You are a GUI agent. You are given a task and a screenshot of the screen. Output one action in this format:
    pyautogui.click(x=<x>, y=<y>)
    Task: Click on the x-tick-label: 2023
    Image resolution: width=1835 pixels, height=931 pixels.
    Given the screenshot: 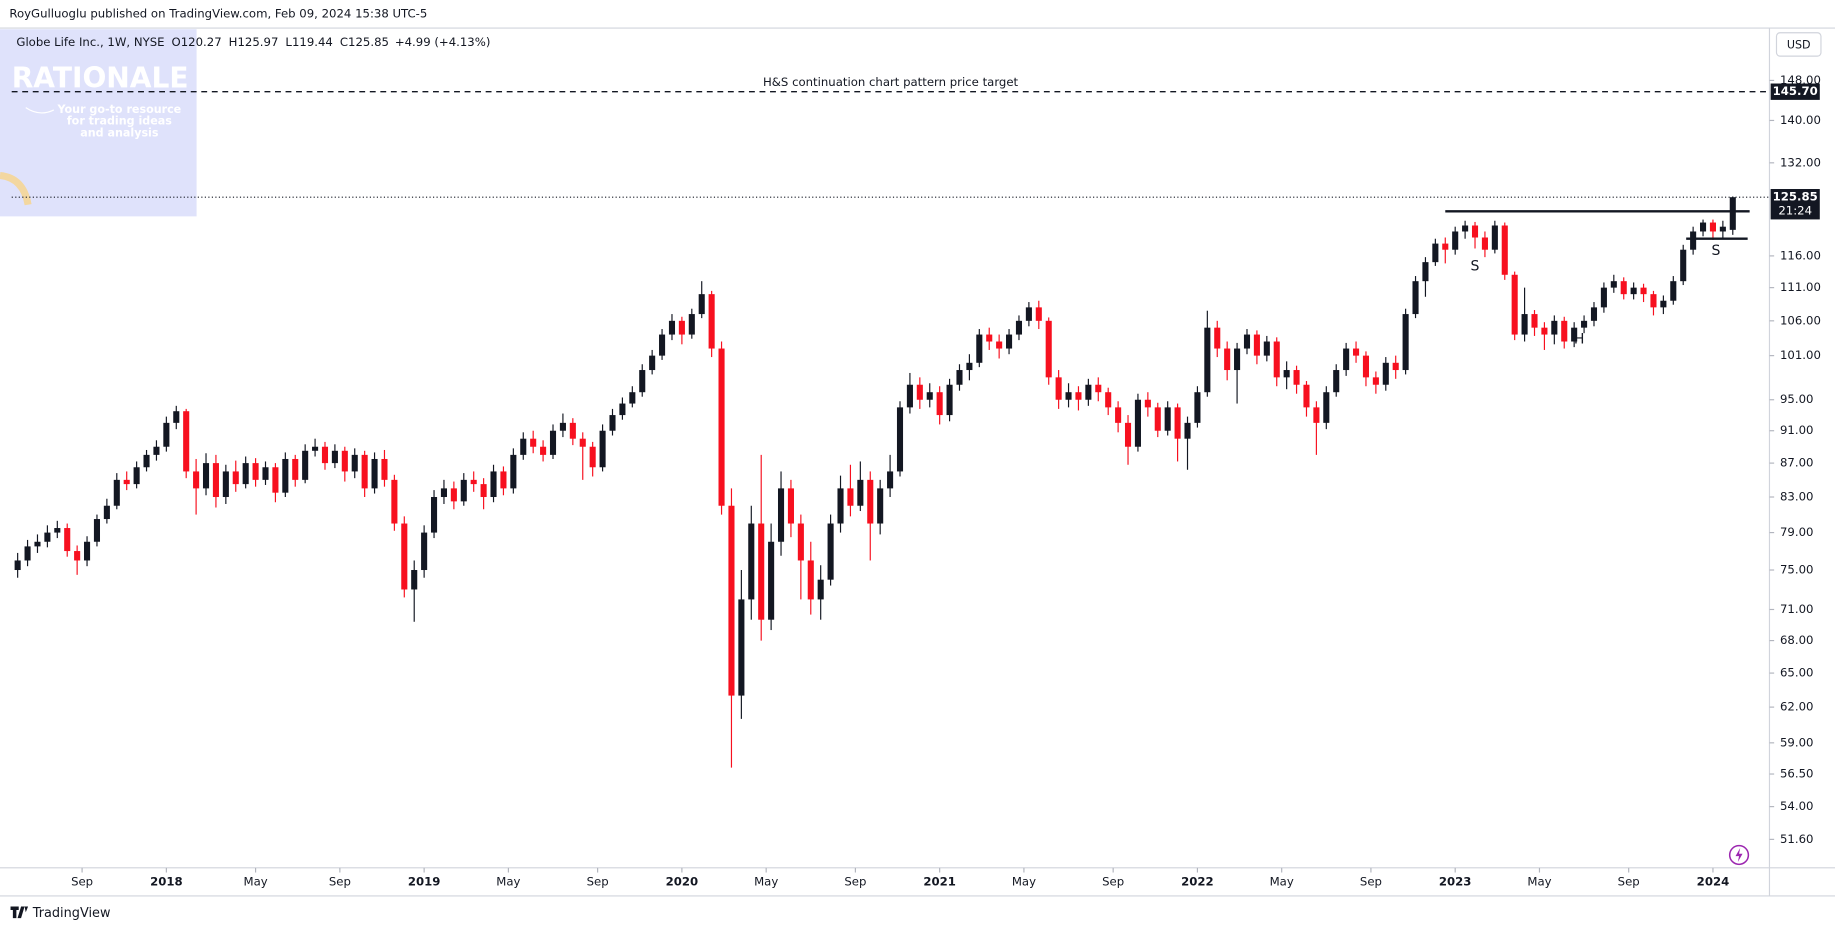 What is the action you would take?
    pyautogui.click(x=1455, y=881)
    